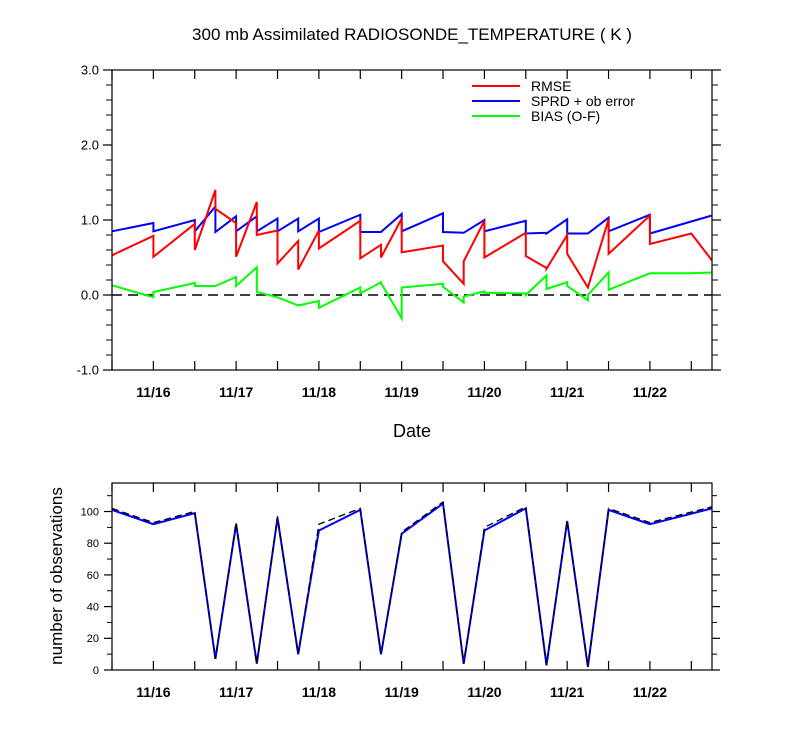 This screenshot has width=800, height=750. What do you see at coordinates (93, 639) in the screenshot?
I see `y-tick-label: 20` at bounding box center [93, 639].